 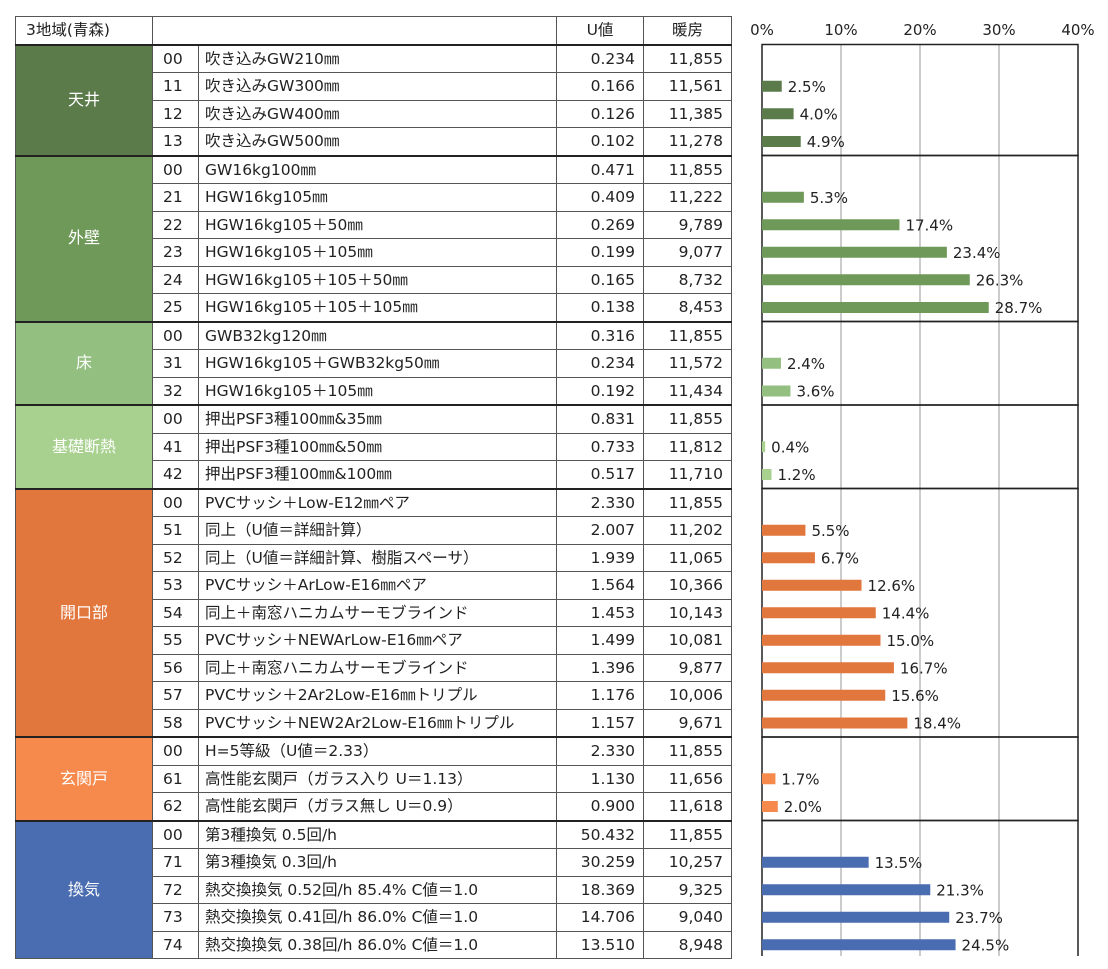 What do you see at coordinates (998, 30) in the screenshot?
I see `x-tick-label: 30%` at bounding box center [998, 30].